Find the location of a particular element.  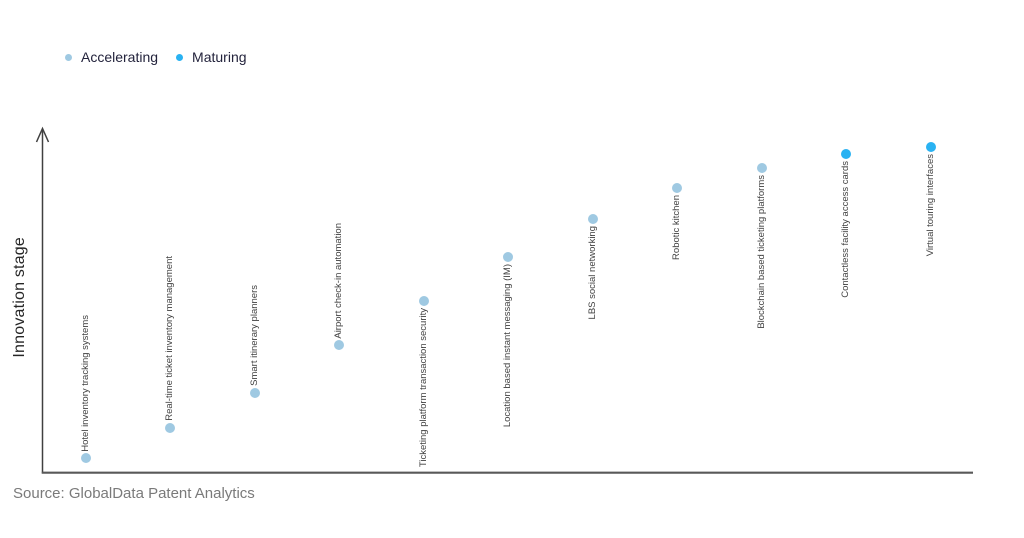

data-point-label: Virtual touring interfaces is located at coordinates (930, 205).